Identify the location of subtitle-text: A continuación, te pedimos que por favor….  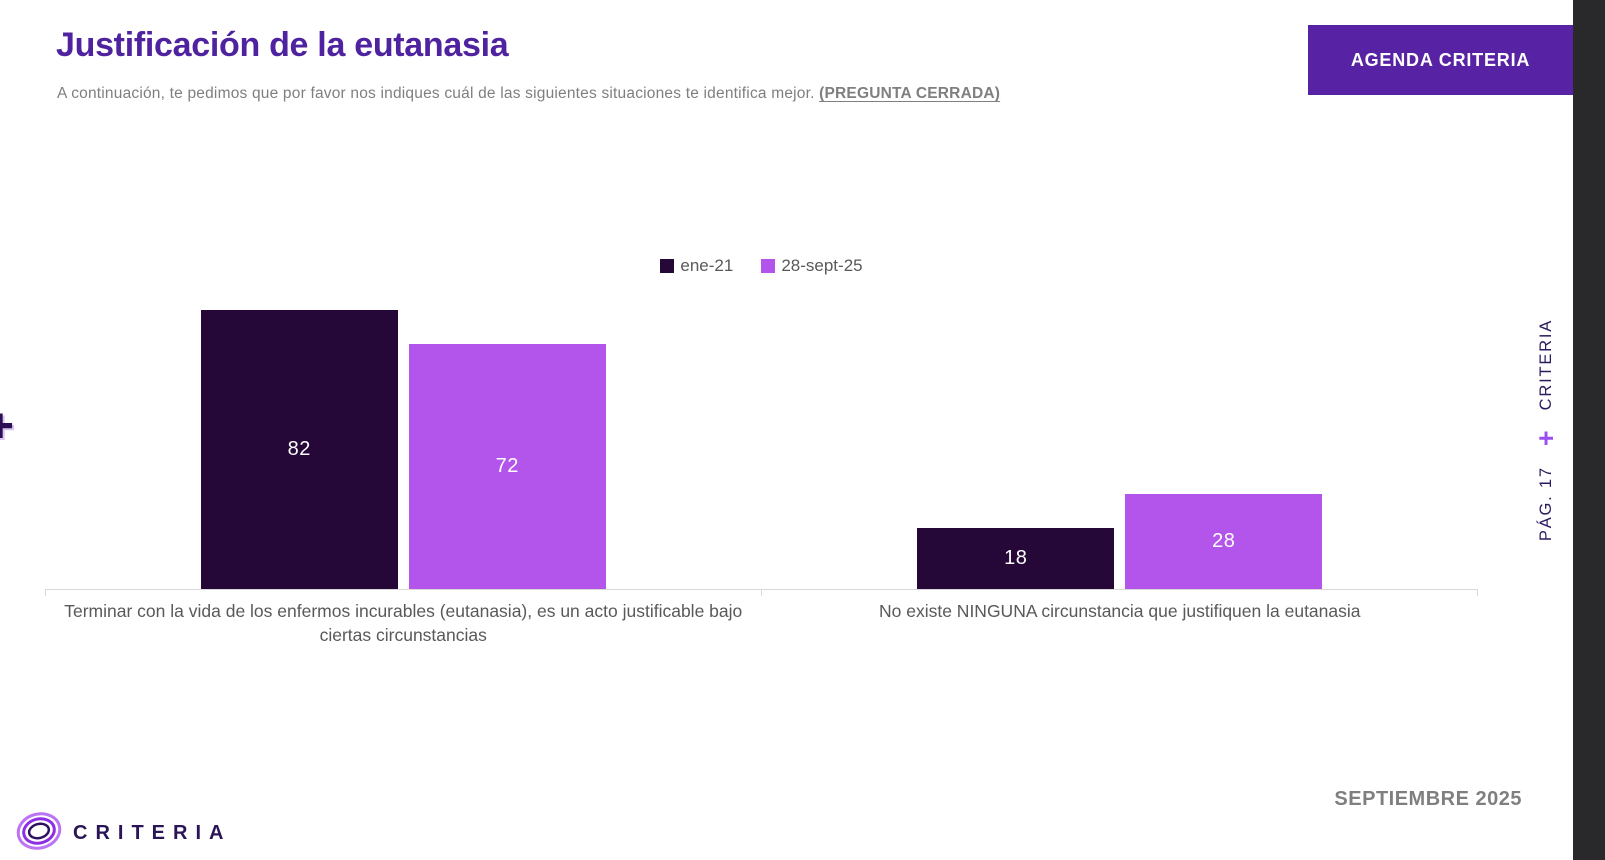
(438, 93).